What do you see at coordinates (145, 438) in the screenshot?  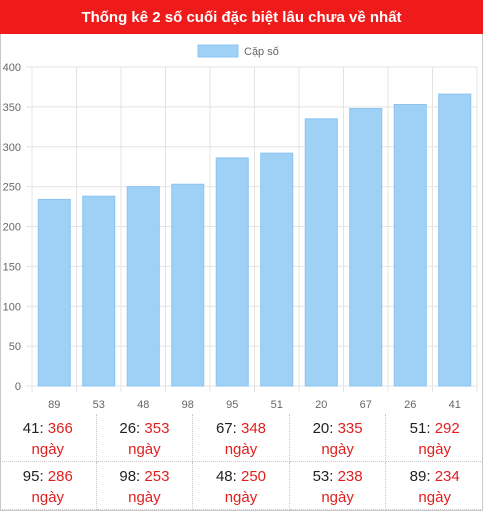 I see `stat-cell: 26: 353 ngày` at bounding box center [145, 438].